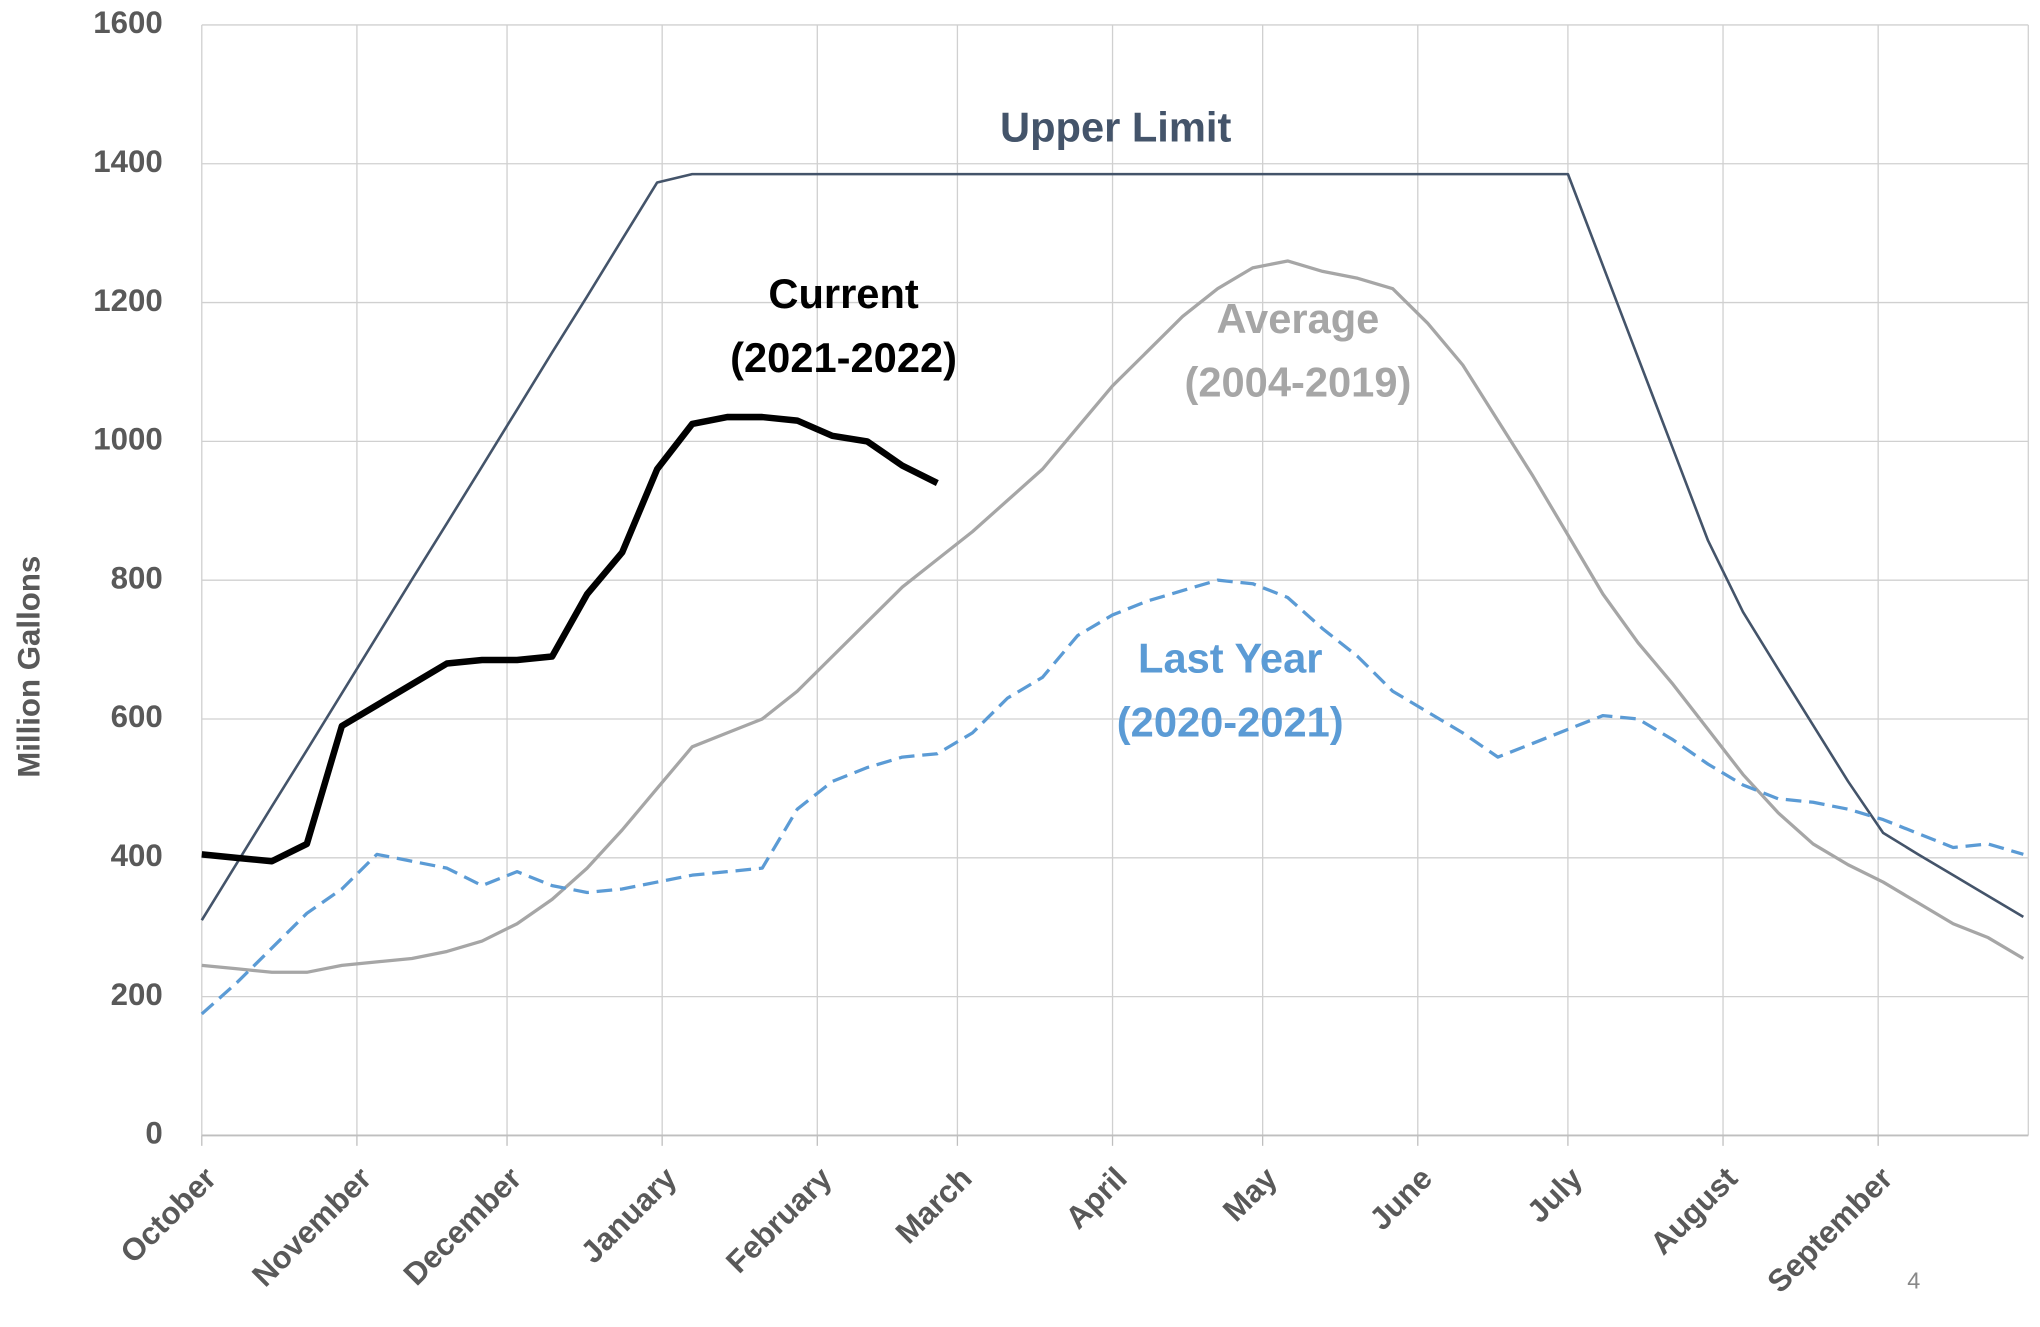 Image resolution: width=2040 pixels, height=1327 pixels. I want to click on x-tick-label: September, so click(1829, 1230).